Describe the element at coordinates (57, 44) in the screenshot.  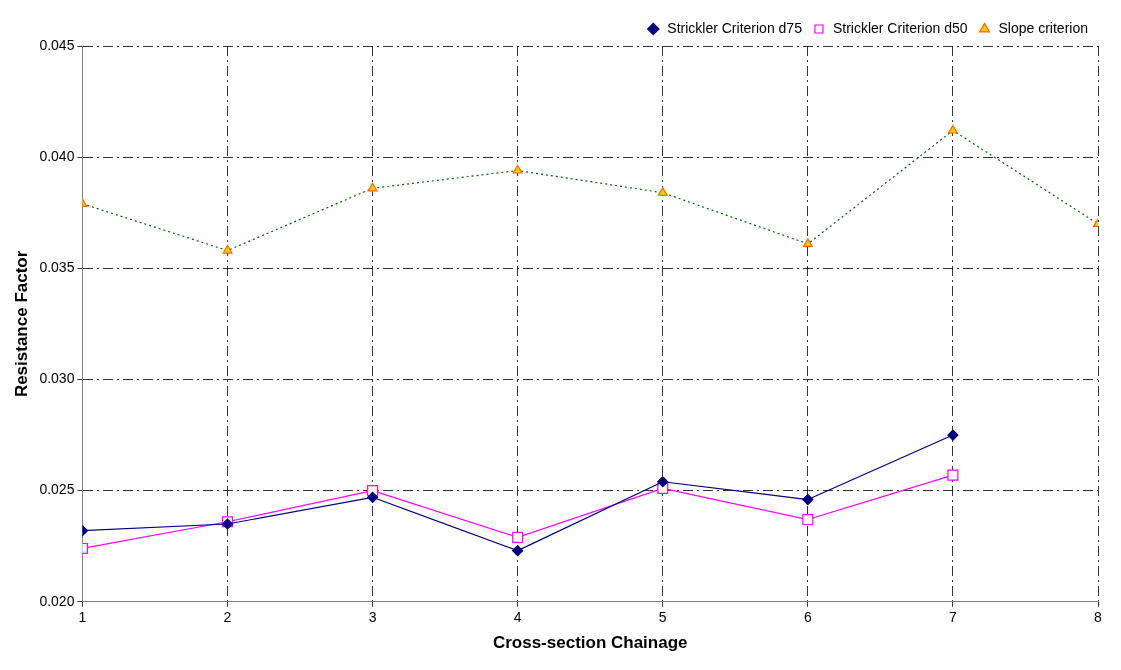
I see `y-tick-label: 0.045` at that location.